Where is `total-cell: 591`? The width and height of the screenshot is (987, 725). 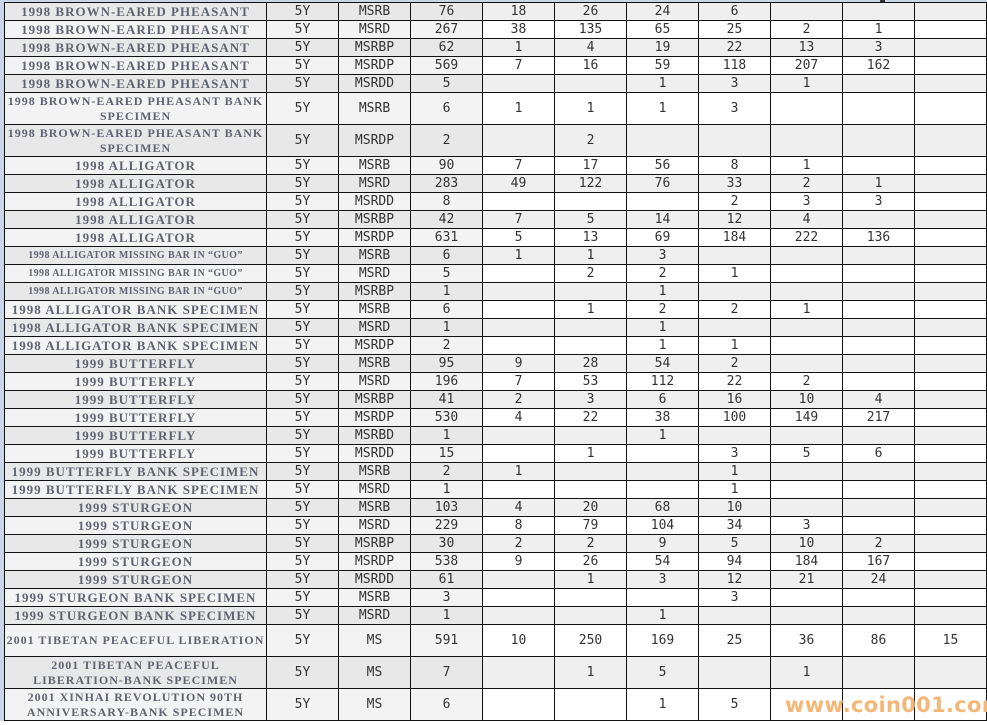
total-cell: 591 is located at coordinates (446, 640).